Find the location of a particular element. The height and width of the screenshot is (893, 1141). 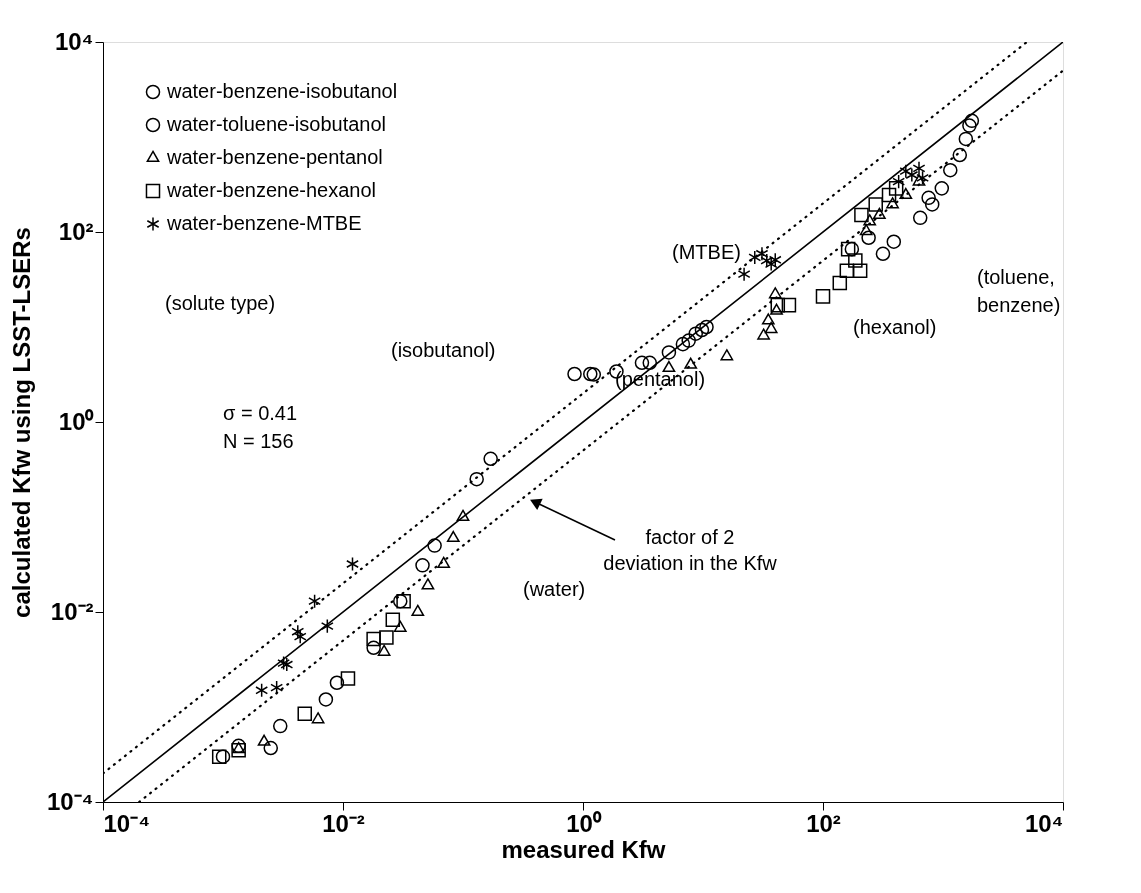

x-tick-label: 10⁻⁴ is located at coordinates (127, 823).